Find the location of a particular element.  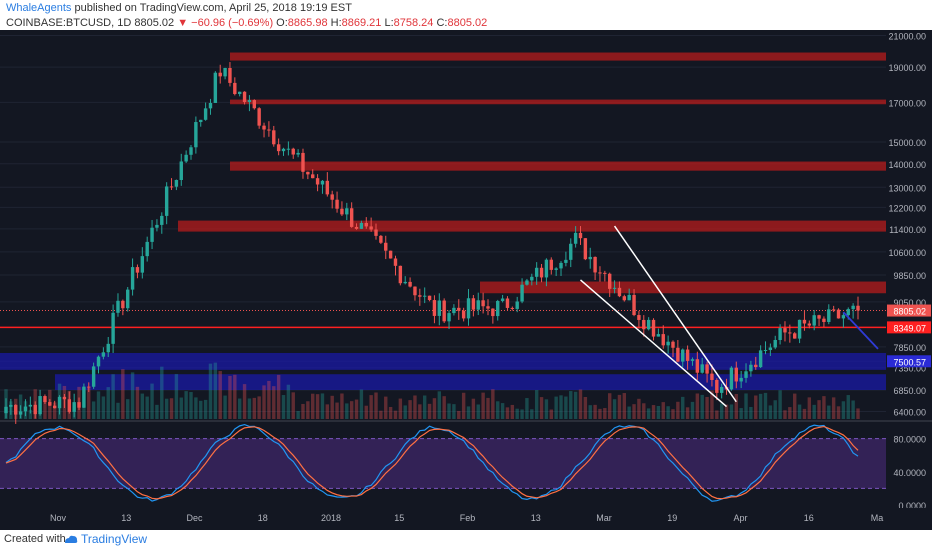

author-link: WhaleAgents is located at coordinates (39, 8).